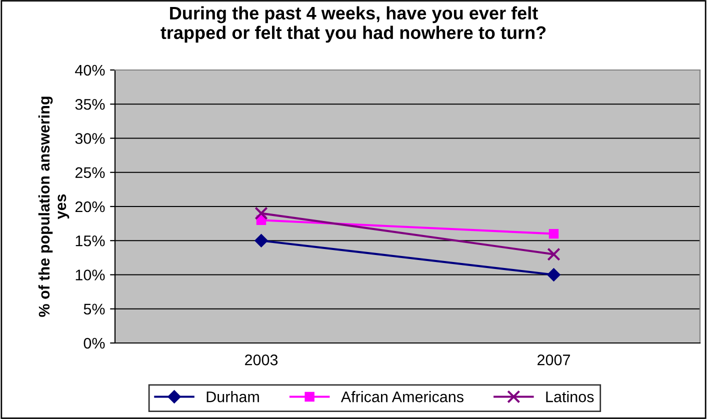 The image size is (707, 419). Describe the element at coordinates (90, 138) in the screenshot. I see `y-tick-label: 30%` at that location.